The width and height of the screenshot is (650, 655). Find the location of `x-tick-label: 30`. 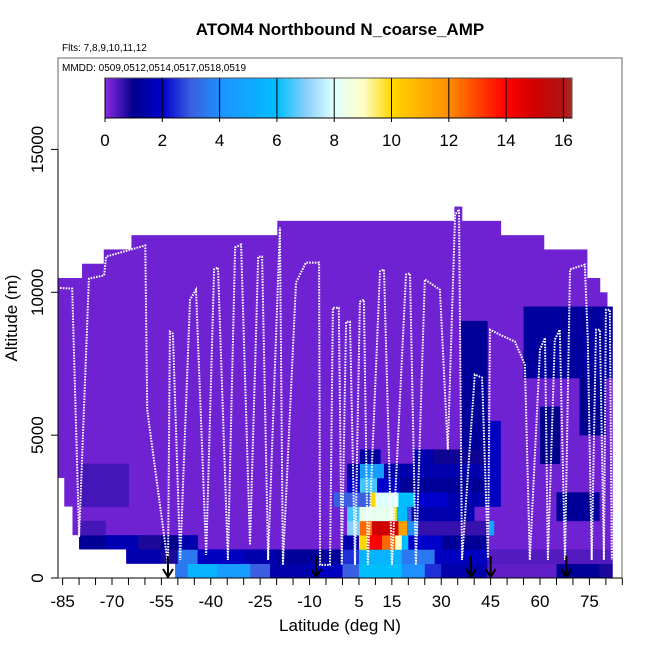

x-tick-label: 30 is located at coordinates (441, 601).